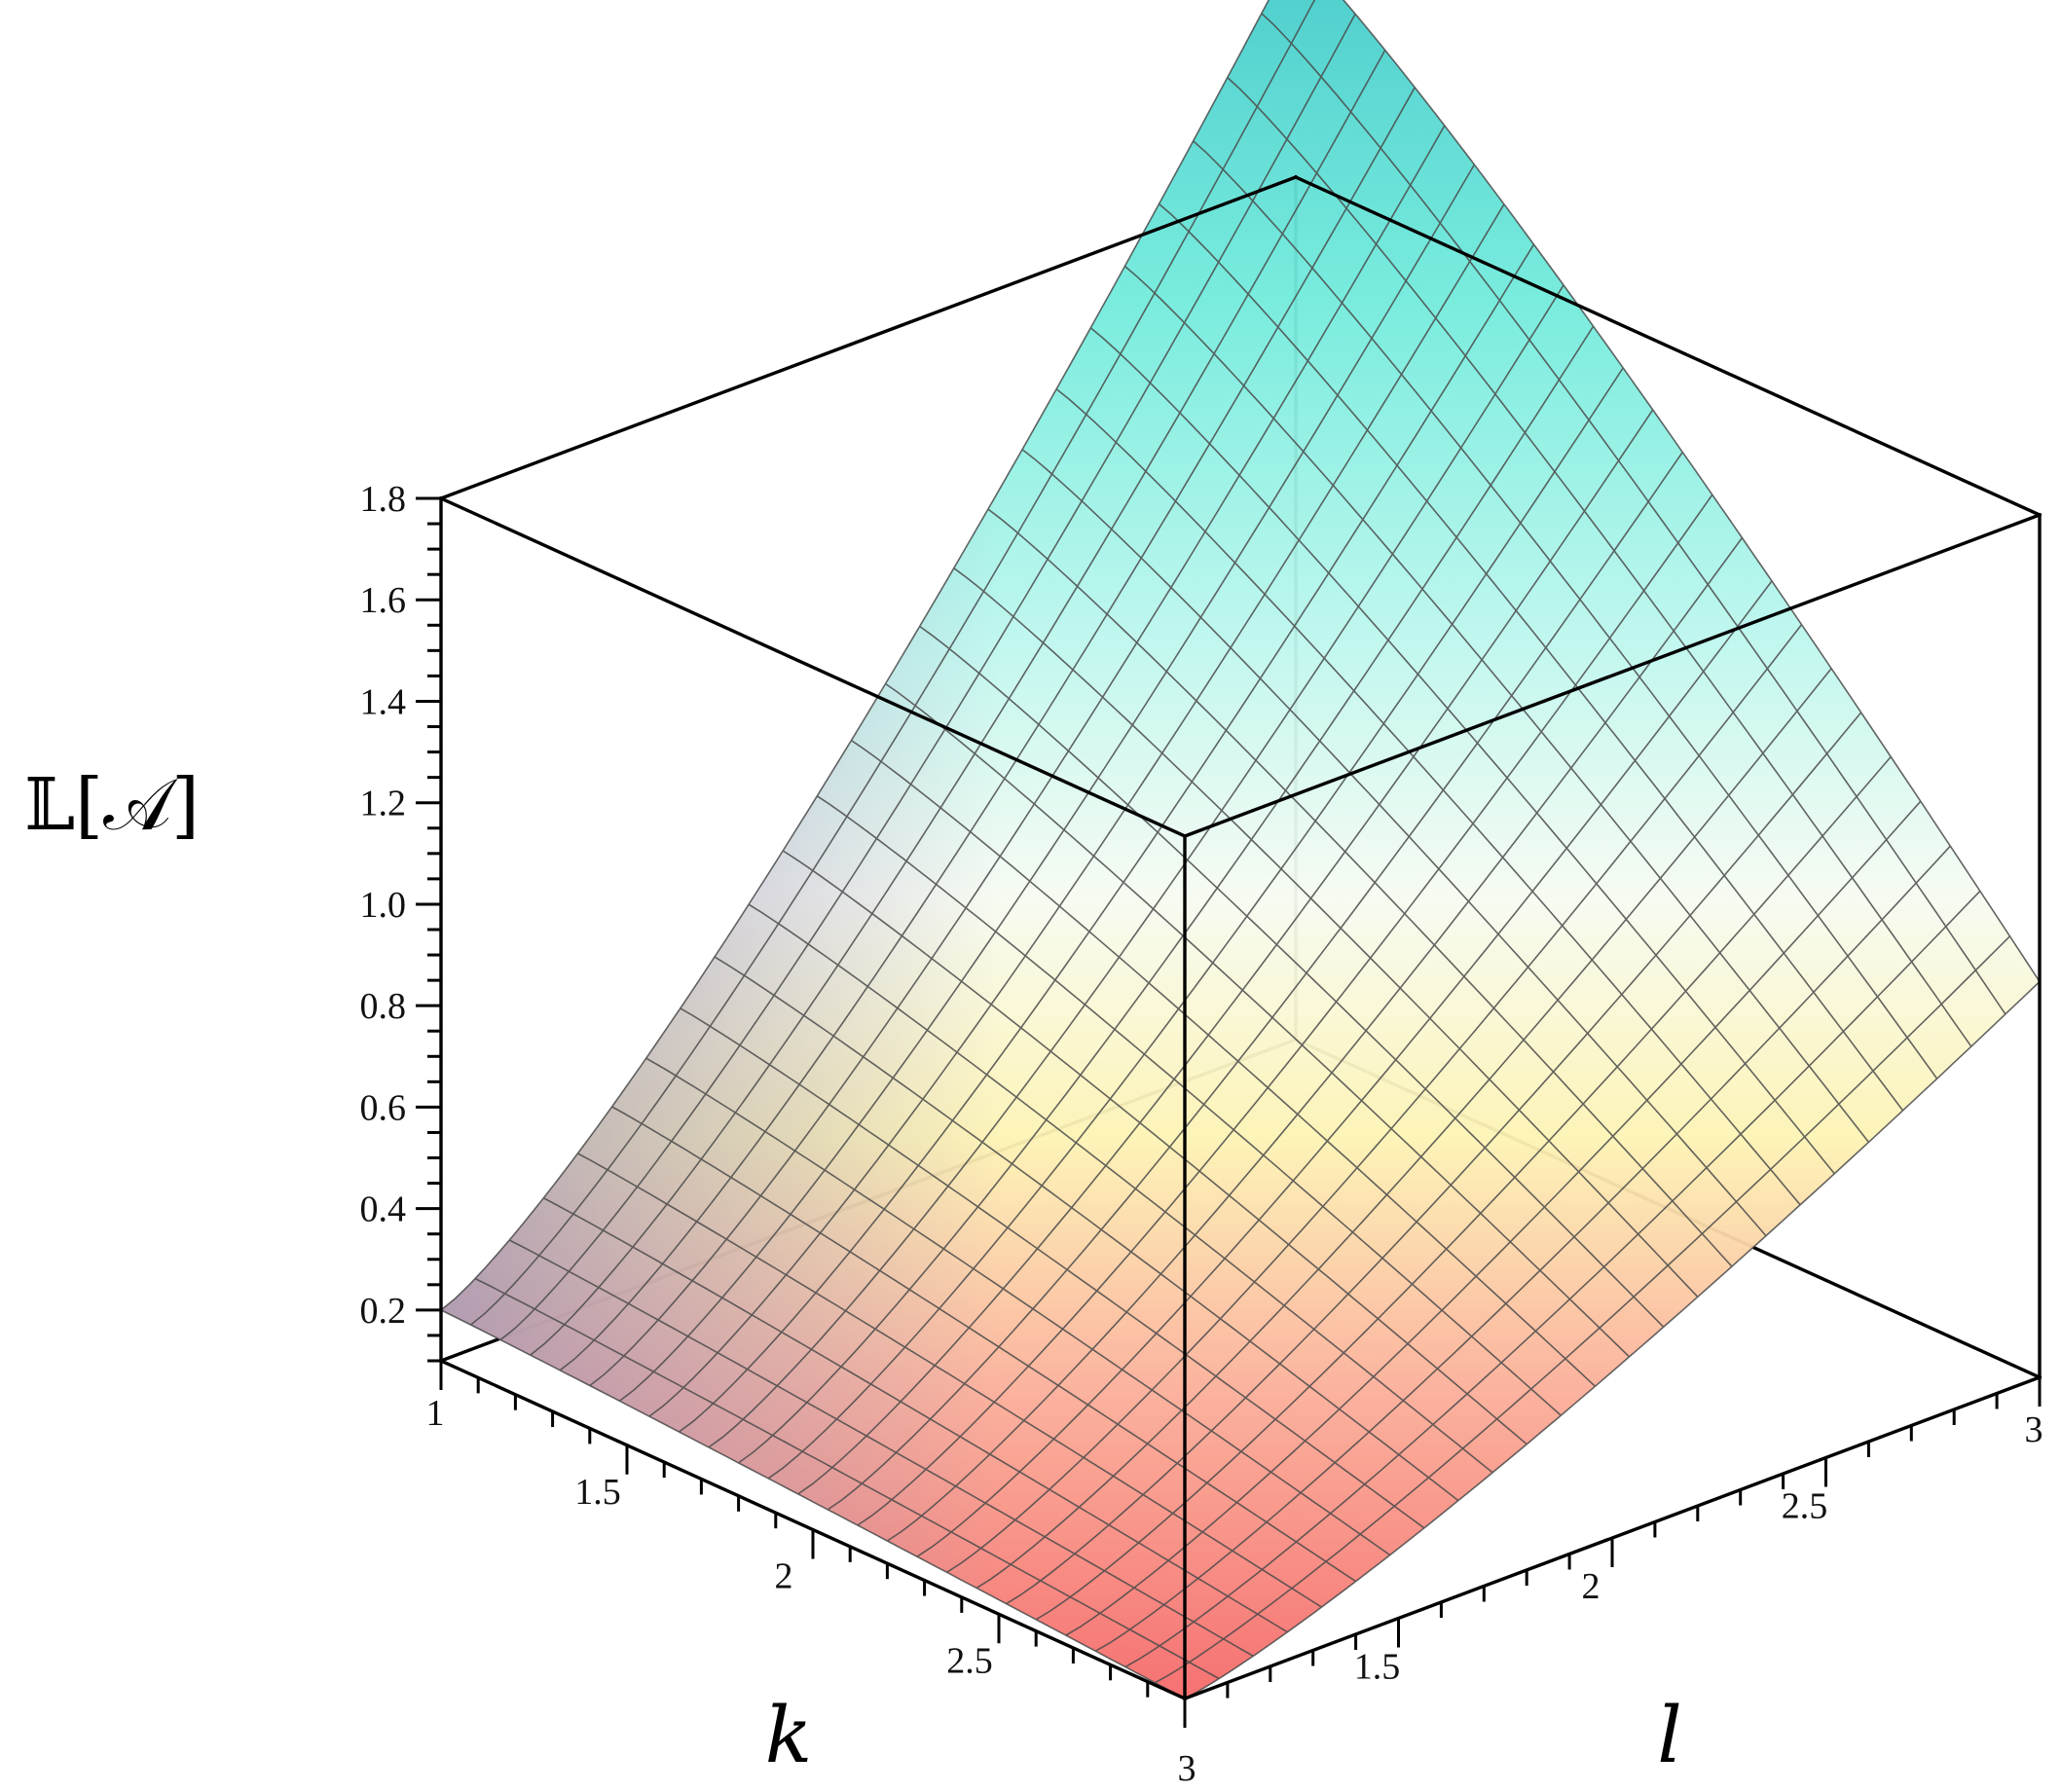 This screenshot has height=1792, width=2061. I want to click on z-axis-title: 𝕃[𝒜], so click(112, 805).